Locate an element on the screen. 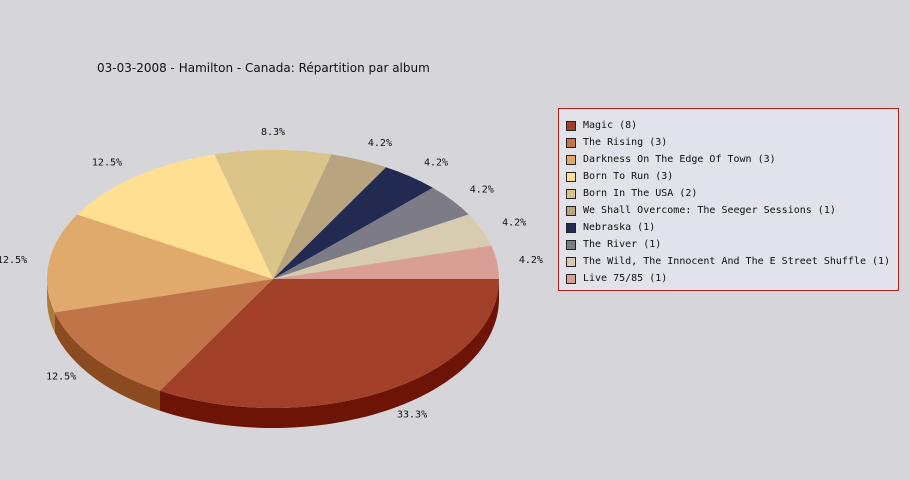 The height and width of the screenshot is (480, 910). legend-item-1: The Rising (3) is located at coordinates (728, 142).